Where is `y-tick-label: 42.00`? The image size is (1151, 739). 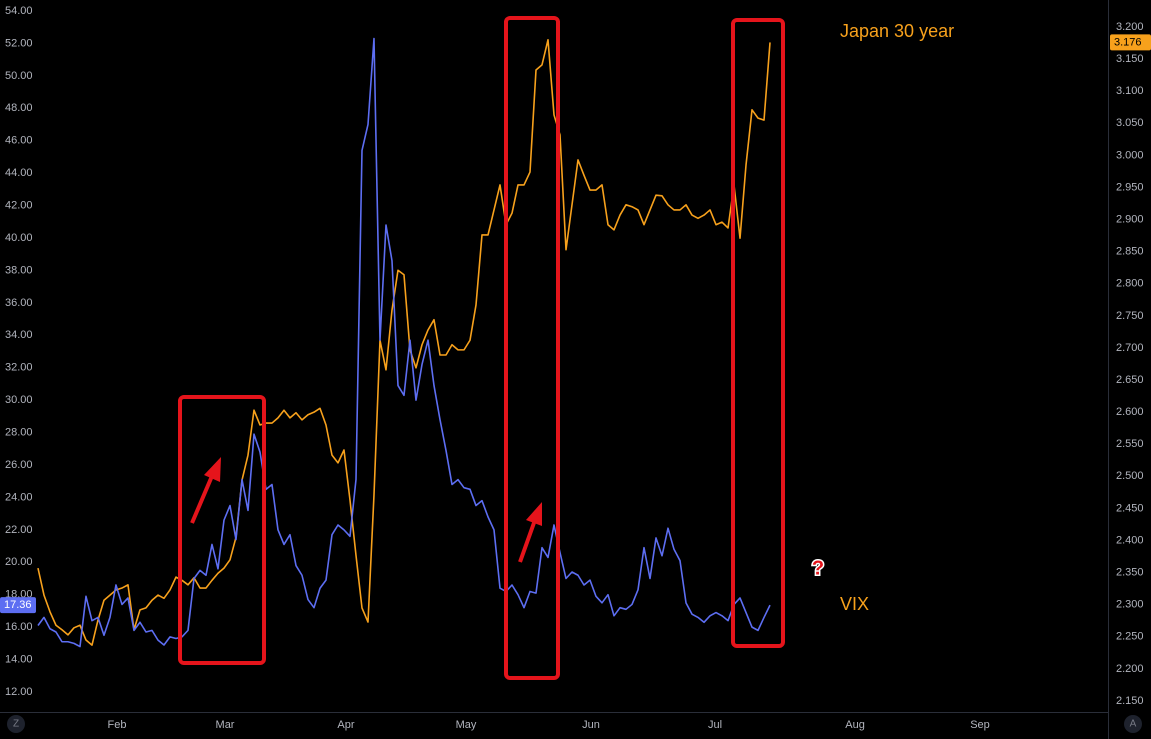
y-tick-label: 42.00 is located at coordinates (19, 205).